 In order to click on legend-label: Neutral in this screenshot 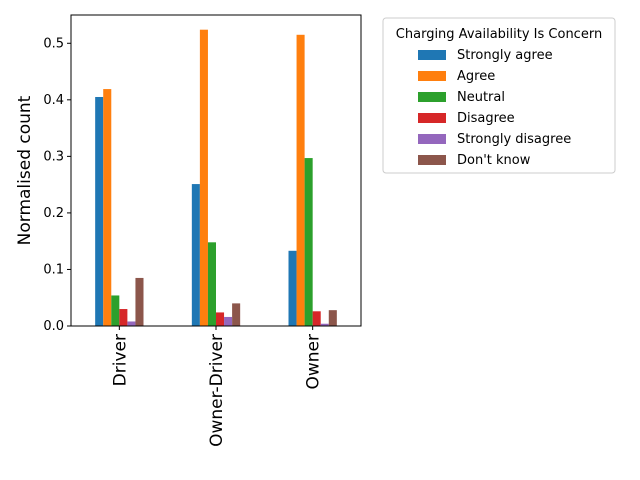, I will do `click(481, 97)`.